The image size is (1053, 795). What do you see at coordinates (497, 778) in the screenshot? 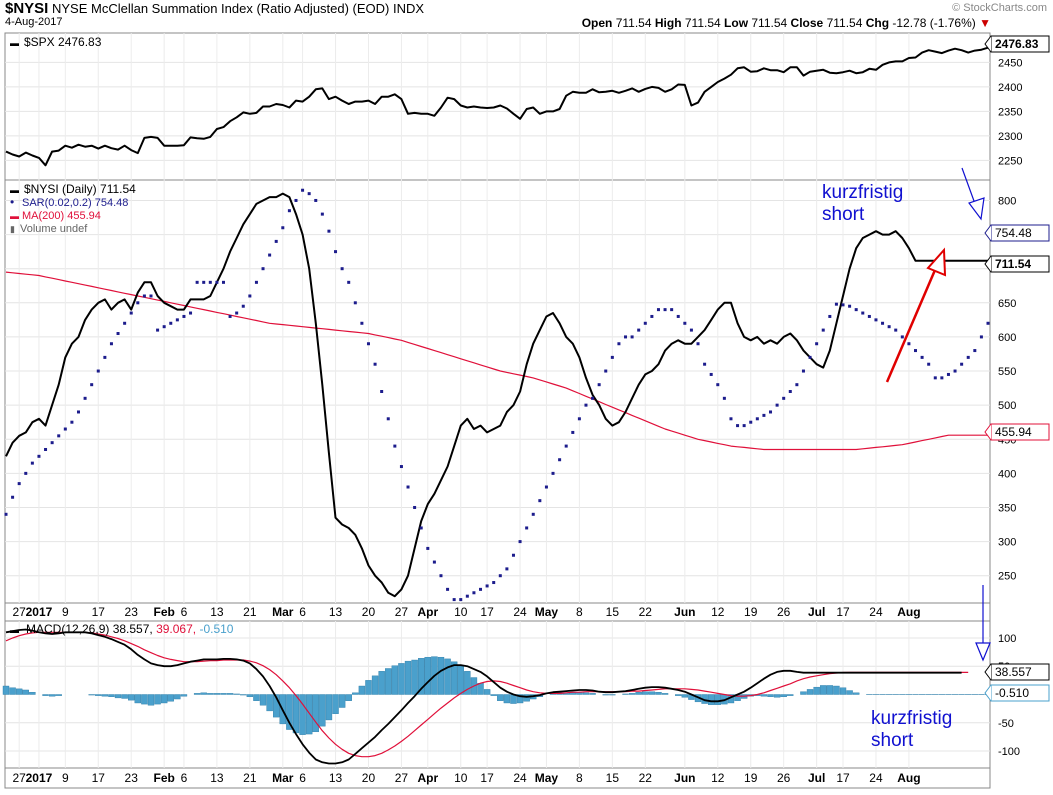
I see `x-axis-strip-lower` at bounding box center [497, 778].